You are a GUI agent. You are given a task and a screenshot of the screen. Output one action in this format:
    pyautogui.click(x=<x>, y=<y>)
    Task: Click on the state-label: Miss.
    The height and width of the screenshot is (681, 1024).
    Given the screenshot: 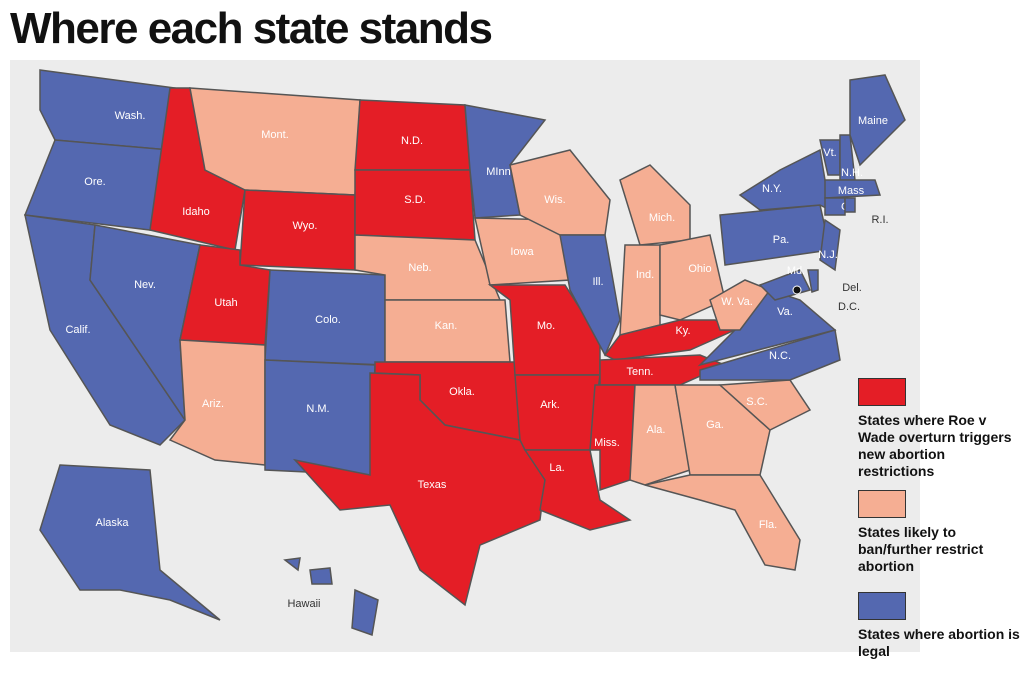 What is the action you would take?
    pyautogui.click(x=607, y=443)
    